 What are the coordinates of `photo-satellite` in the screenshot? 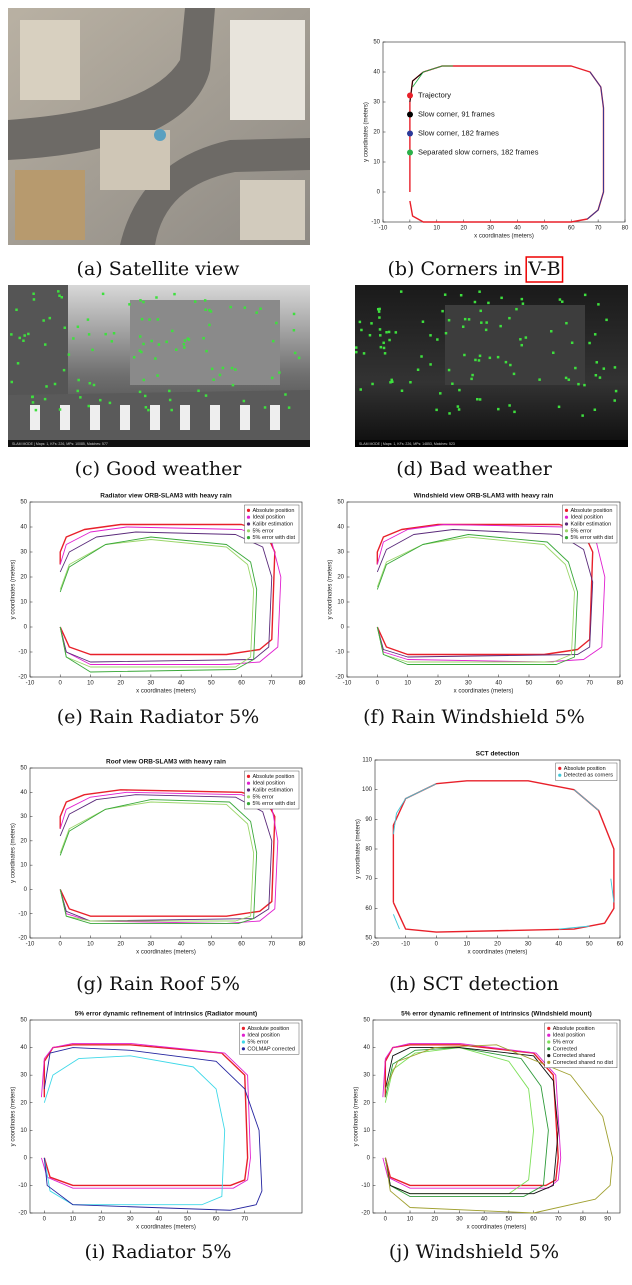 It's located at (159, 126).